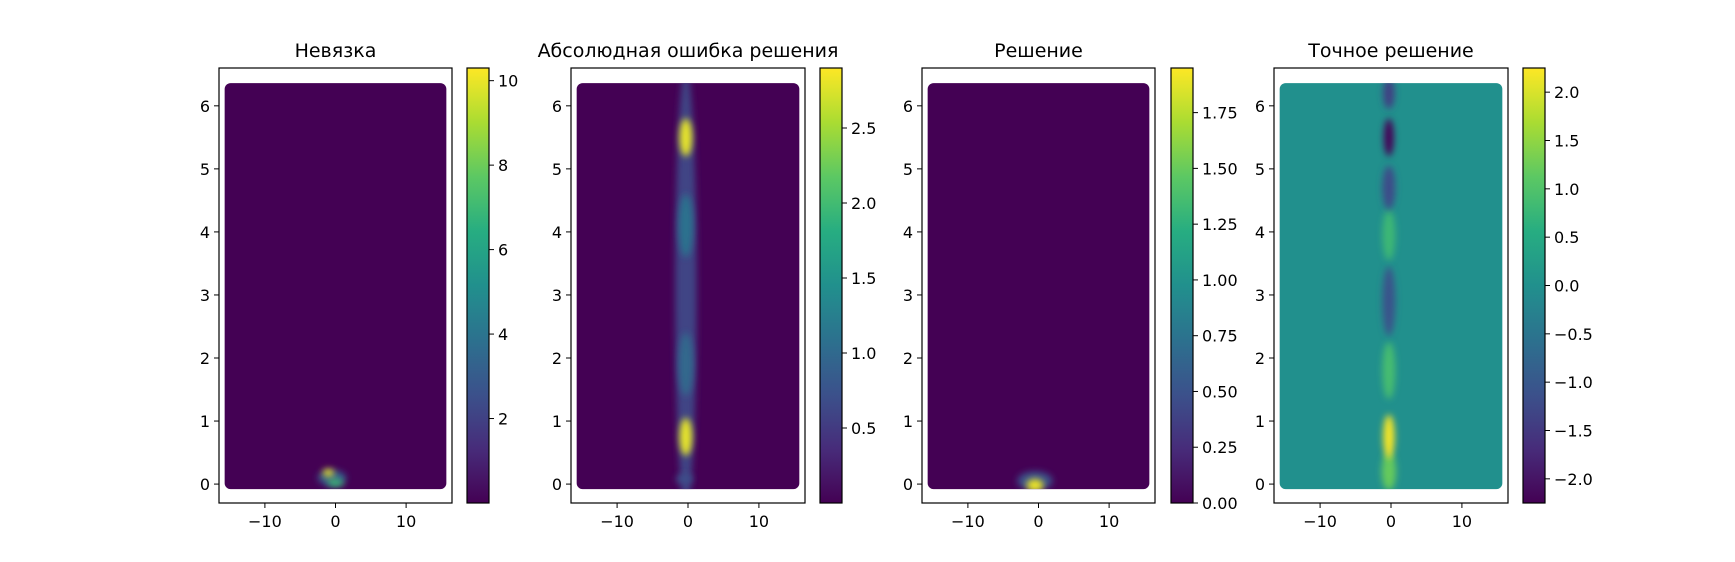  Describe the element at coordinates (1220, 391) in the screenshot. I see `colorbar-tick-label: 0.50` at that location.